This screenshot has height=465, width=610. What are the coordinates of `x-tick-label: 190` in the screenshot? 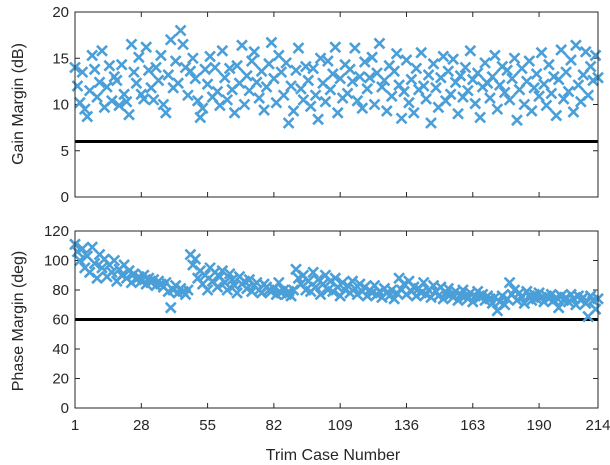 It's located at (539, 425).